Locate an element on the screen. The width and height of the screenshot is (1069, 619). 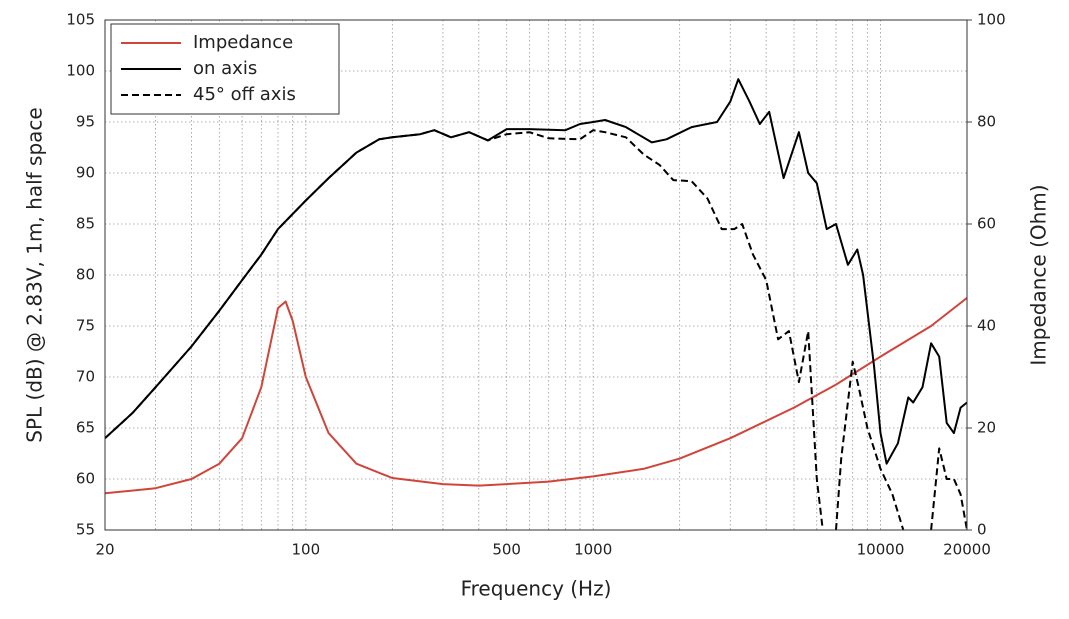
y-tick-label: 65 is located at coordinates (85, 428).